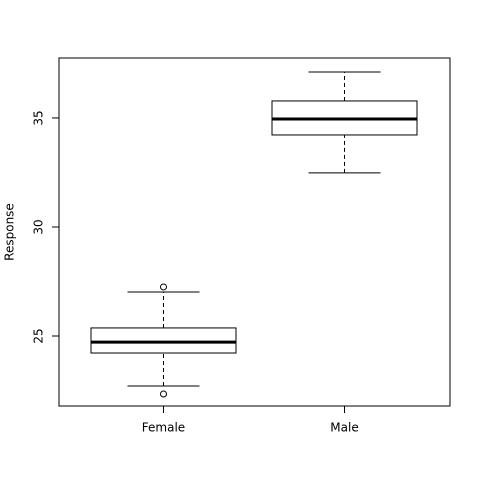  I want to click on y-tick-label: 30, so click(39, 226).